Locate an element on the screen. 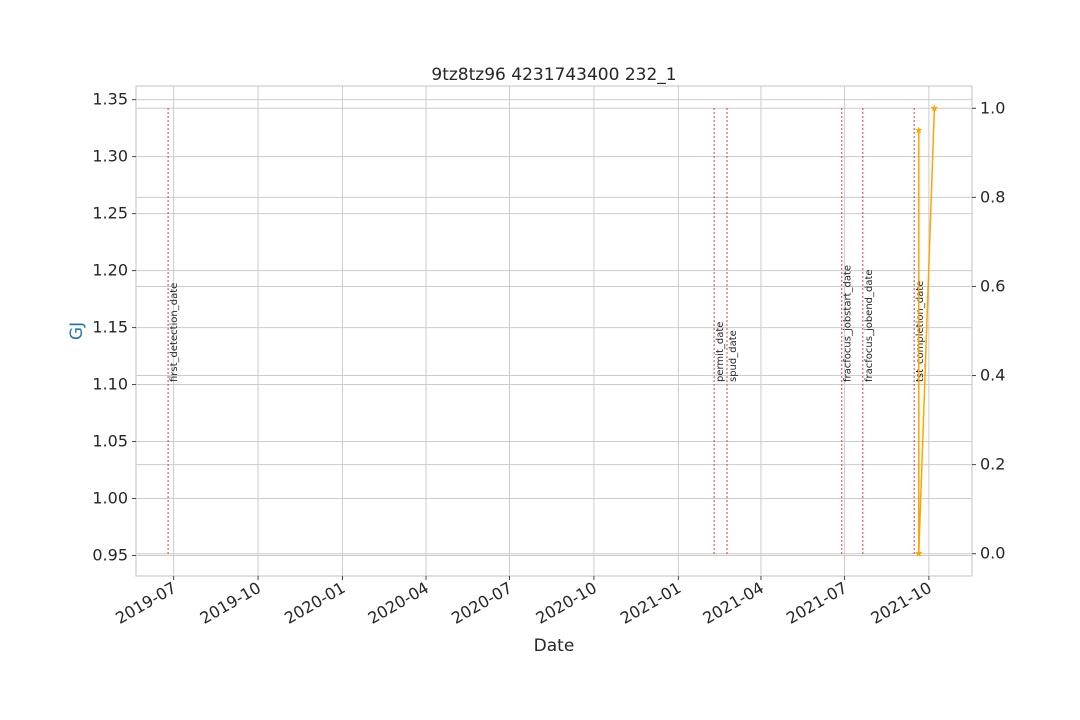 Image resolution: width=1080 pixels, height=720 pixels. right-tick-label: 1.0 is located at coordinates (992, 107).